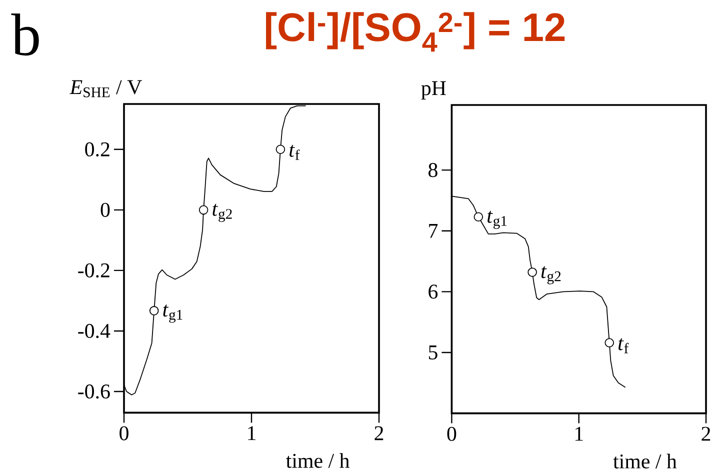 This screenshot has height=474, width=716. What do you see at coordinates (433, 353) in the screenshot?
I see `y-tick-label: 5` at bounding box center [433, 353].